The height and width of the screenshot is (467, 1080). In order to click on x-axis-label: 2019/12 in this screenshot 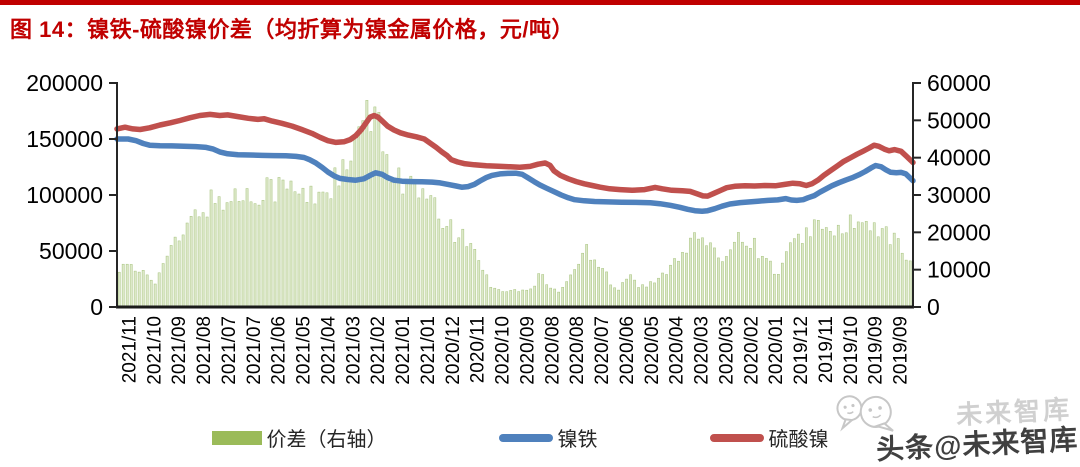, I will do `click(801, 350)`.